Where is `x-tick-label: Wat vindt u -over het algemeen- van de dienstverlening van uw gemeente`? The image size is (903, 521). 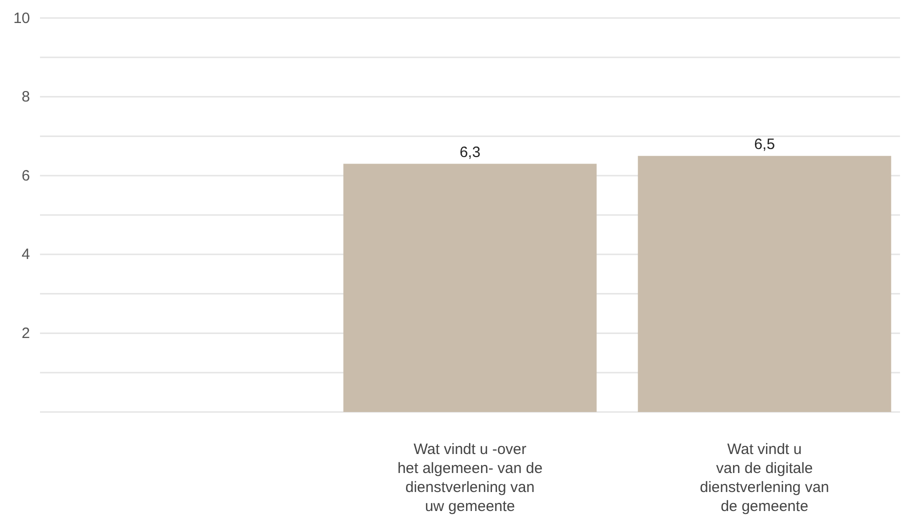
x-tick-label: Wat vindt u -over het algemeen- van de dienstverlening van uw gemeente is located at coordinates (470, 478).